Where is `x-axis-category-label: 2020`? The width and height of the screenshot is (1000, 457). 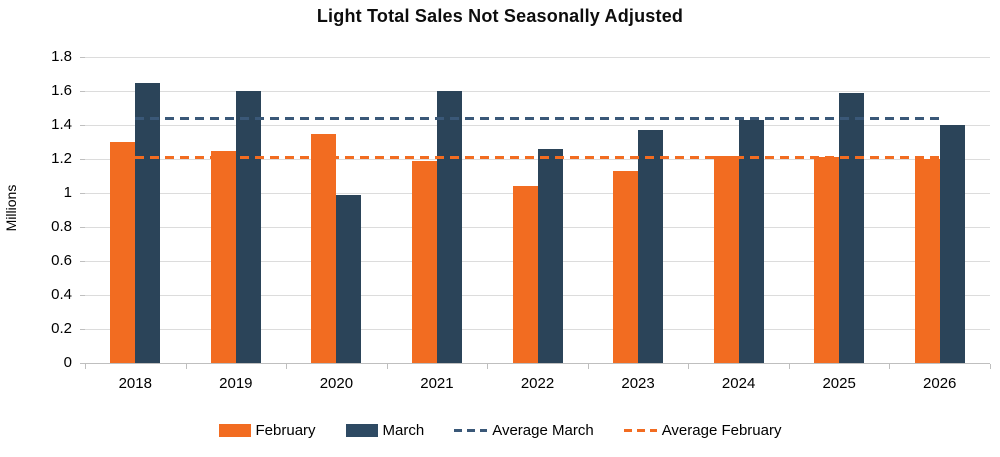 x-axis-category-label: 2020 is located at coordinates (336, 383).